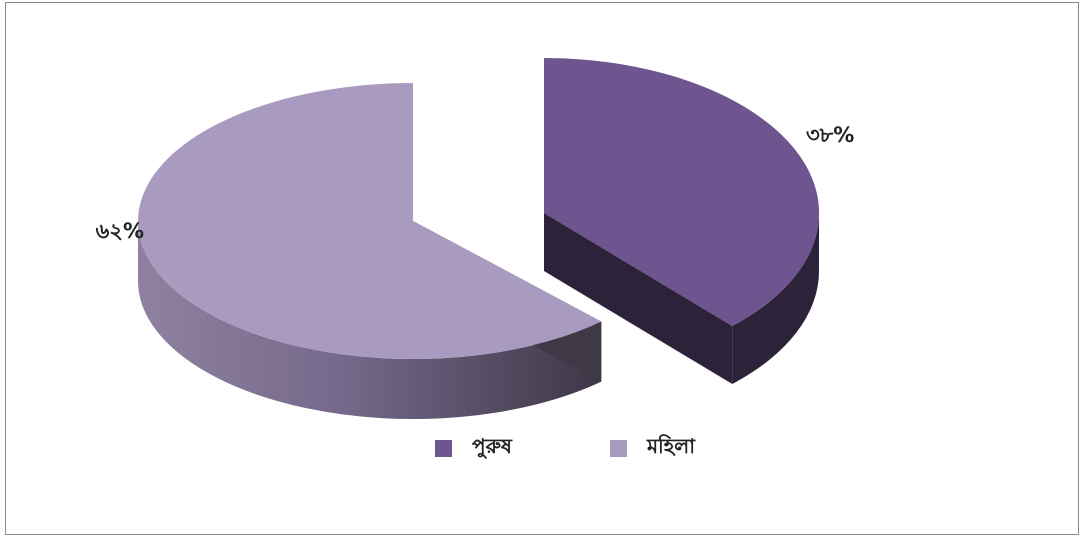 The image size is (1085, 540). What do you see at coordinates (618, 448) in the screenshot?
I see `legend-swatch-female` at bounding box center [618, 448].